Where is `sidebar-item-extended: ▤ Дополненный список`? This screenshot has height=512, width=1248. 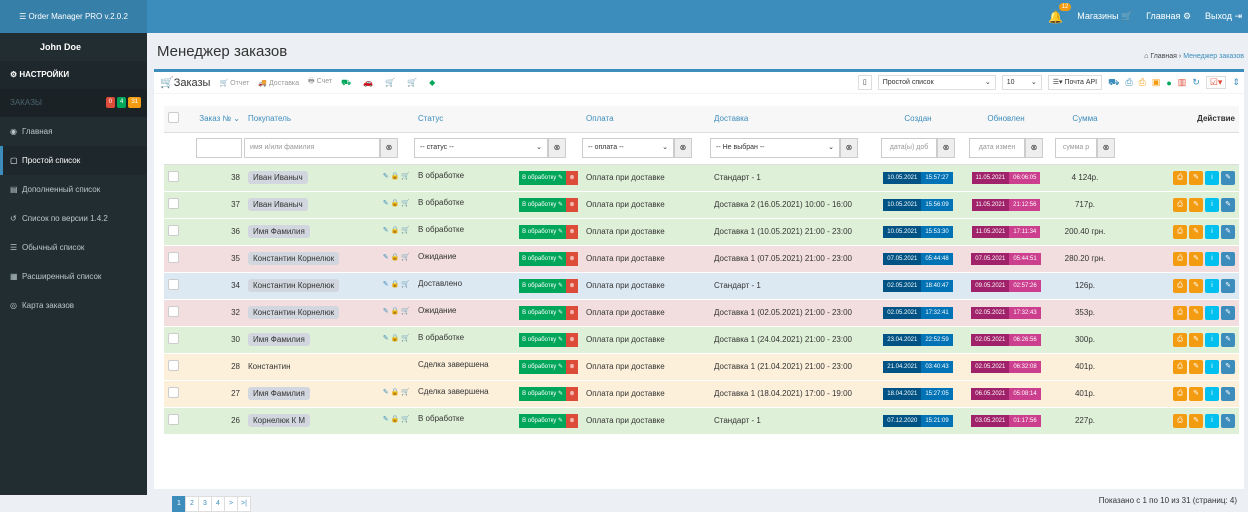
sidebar-item-extended: ▤ Дополненный список is located at coordinates (73, 189).